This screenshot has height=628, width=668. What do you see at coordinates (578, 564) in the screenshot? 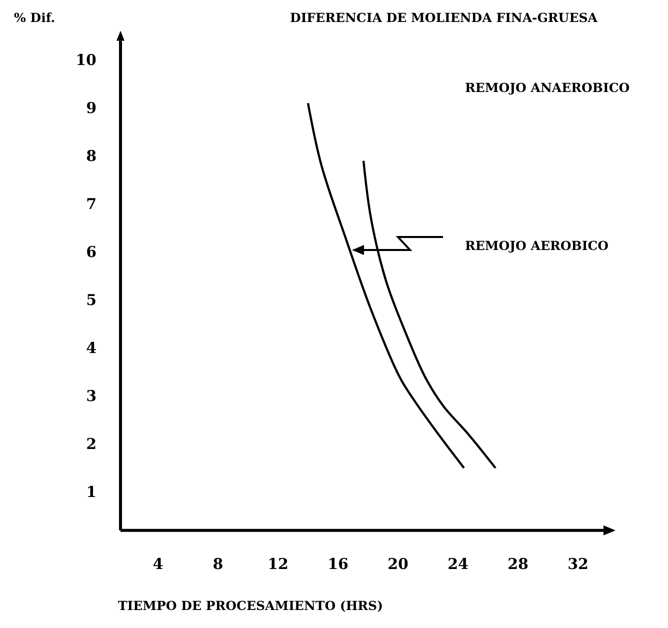
I see `x-tick-label: 32` at bounding box center [578, 564].